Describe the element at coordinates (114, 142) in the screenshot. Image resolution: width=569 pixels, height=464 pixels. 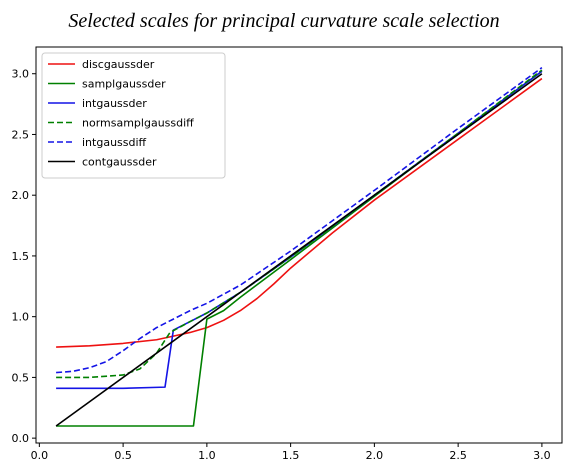
I see `legend-label-intgaussdiff: intgaussdiff` at that location.